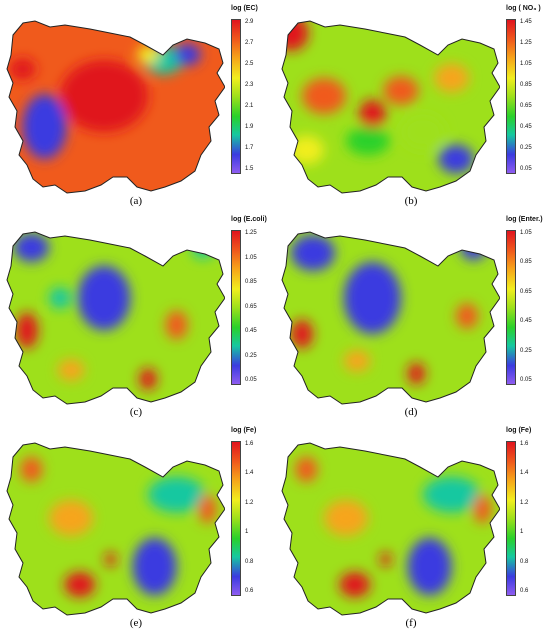 This screenshot has width=550, height=640. What do you see at coordinates (249, 127) in the screenshot?
I see `color-scale-tick: 1.9` at bounding box center [249, 127].